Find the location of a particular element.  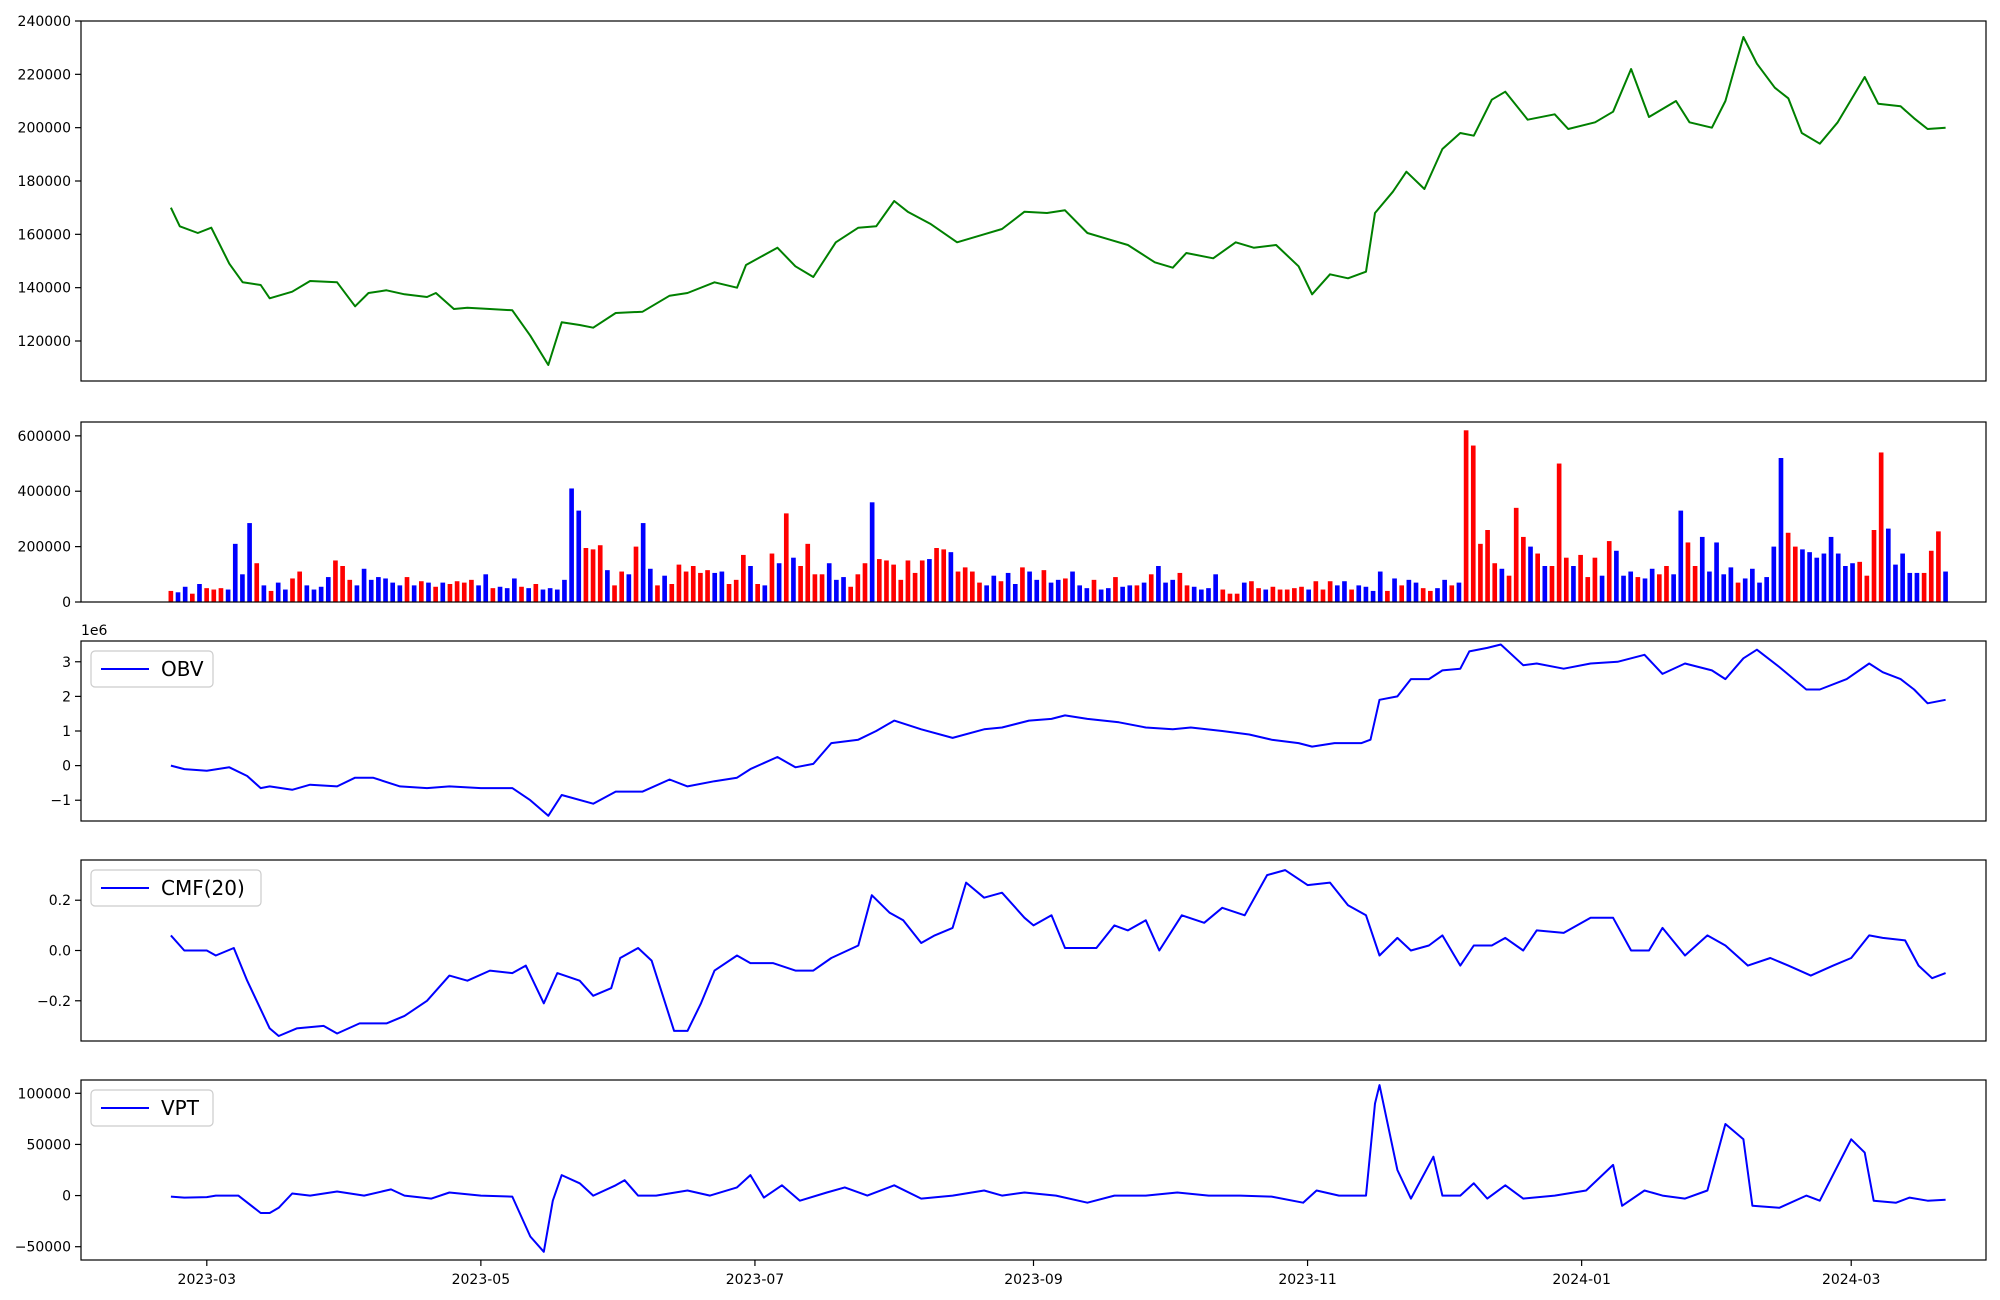

cmf-panel: −0.2 0.0 0.2 CMF(20) is located at coordinates (1012, 950).